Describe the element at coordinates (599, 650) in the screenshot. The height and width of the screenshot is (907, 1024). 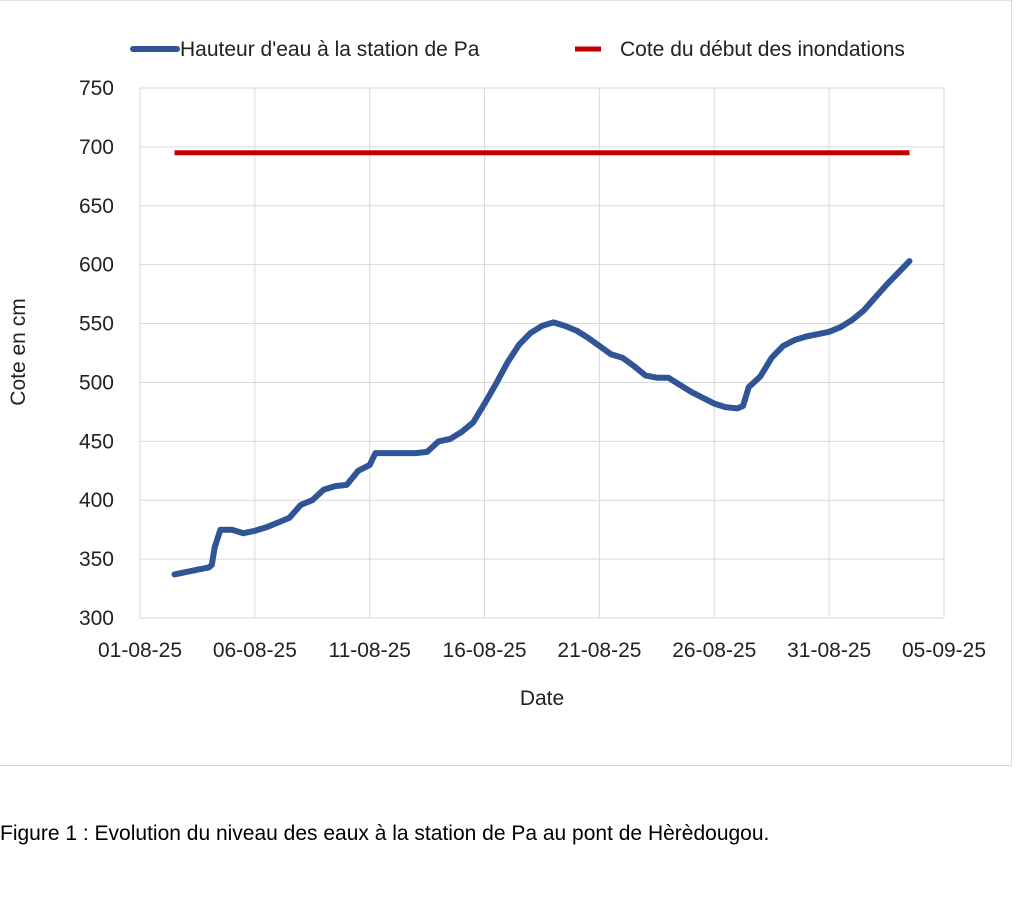
I see `x-tick-label: 21-08-25` at that location.